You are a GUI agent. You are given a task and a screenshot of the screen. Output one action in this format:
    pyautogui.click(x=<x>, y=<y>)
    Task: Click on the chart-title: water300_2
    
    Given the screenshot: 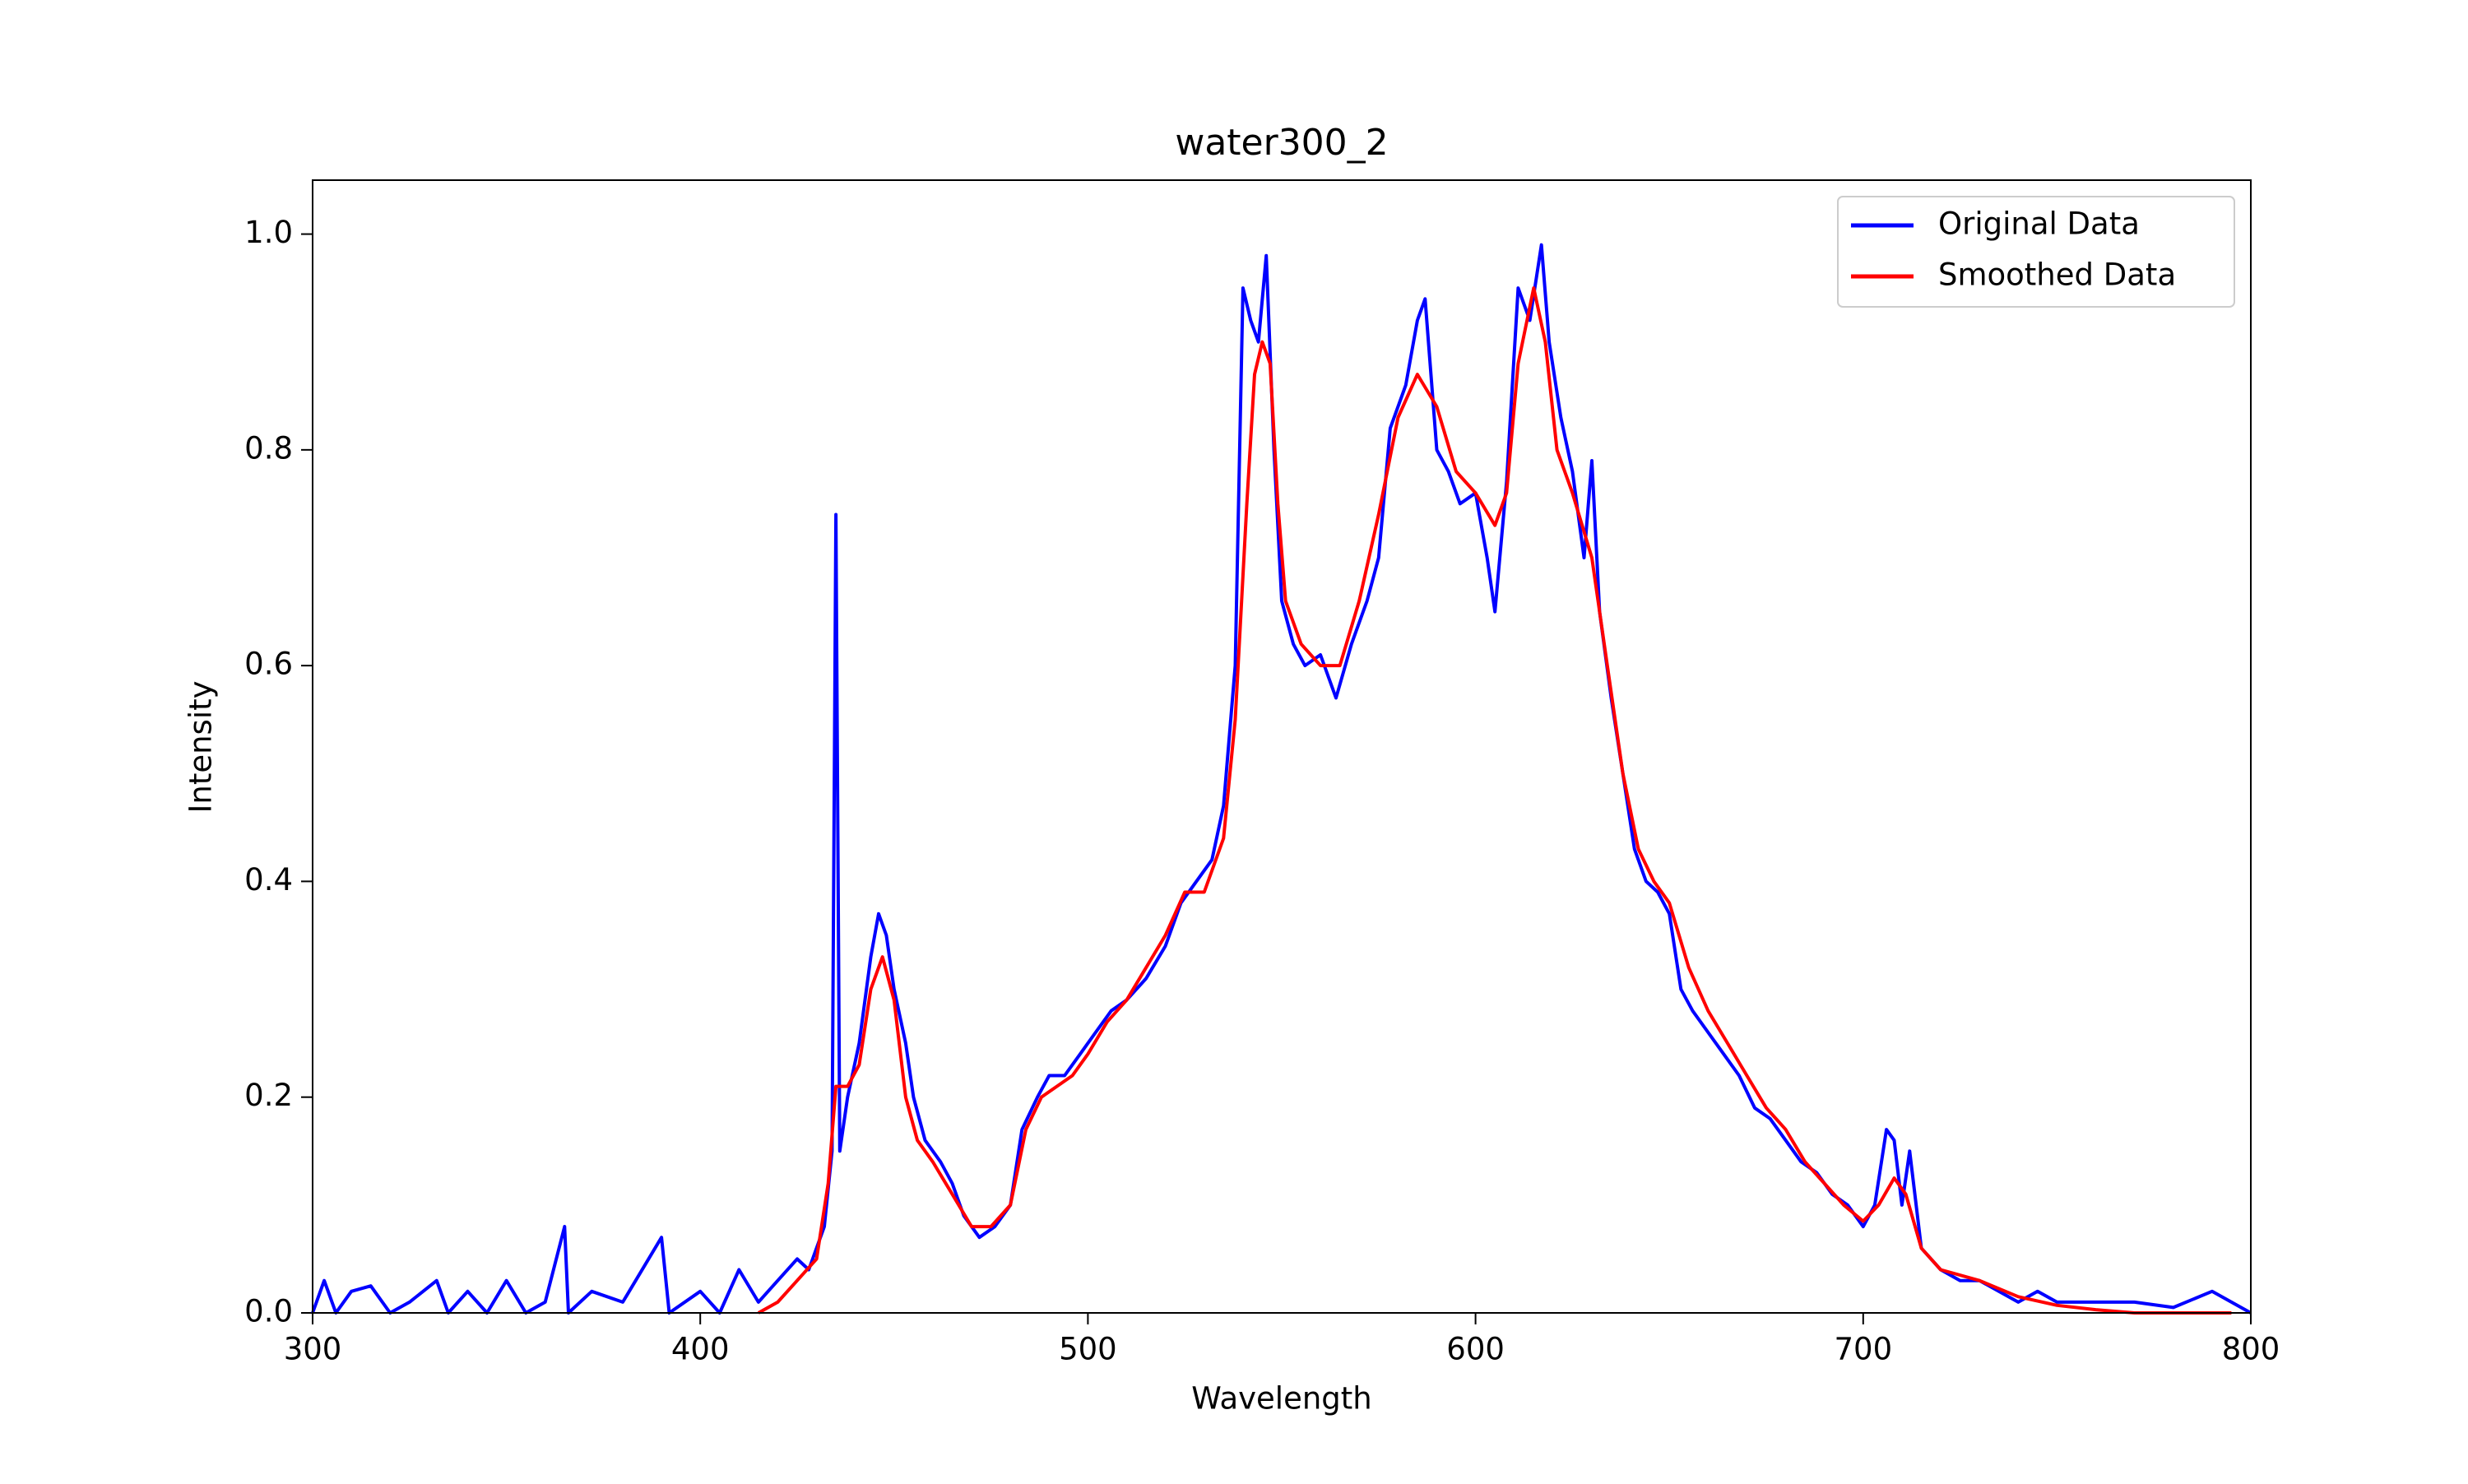 What is the action you would take?
    pyautogui.click(x=1281, y=143)
    